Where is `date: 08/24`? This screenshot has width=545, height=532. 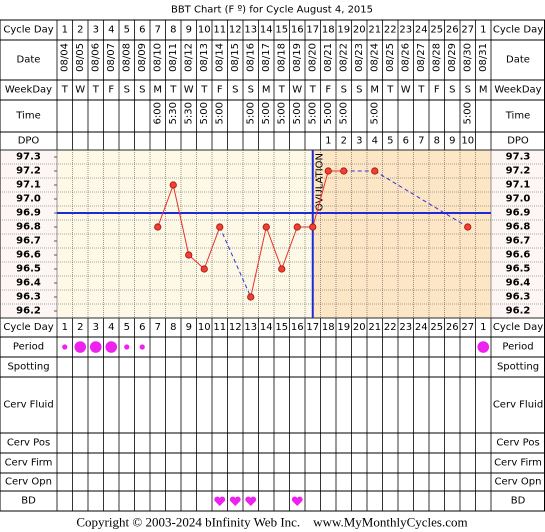
date: 08/24 is located at coordinates (374, 57).